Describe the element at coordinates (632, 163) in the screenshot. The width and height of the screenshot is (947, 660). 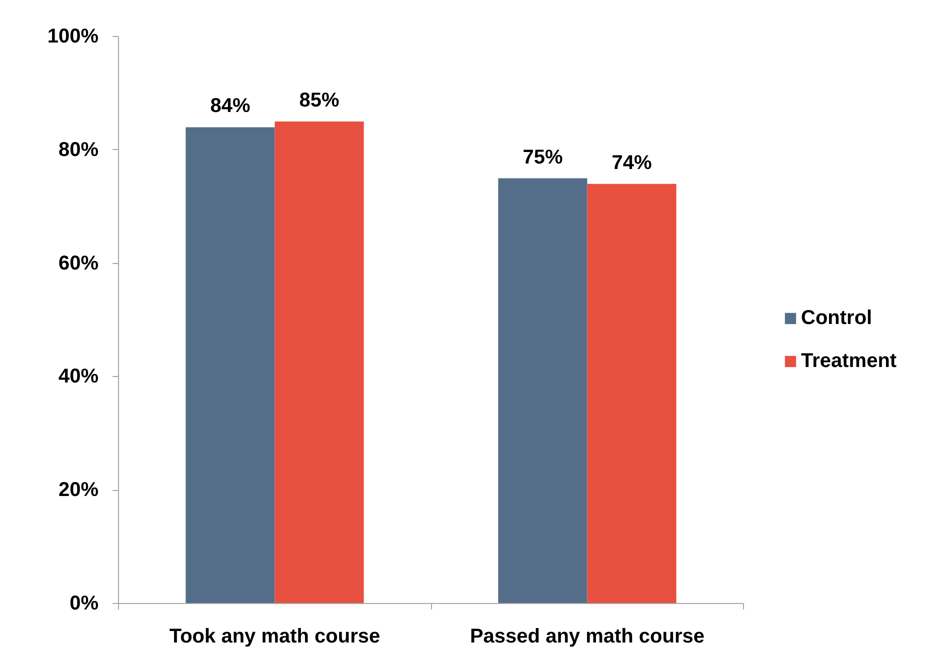
I see `data-label: 74%` at that location.